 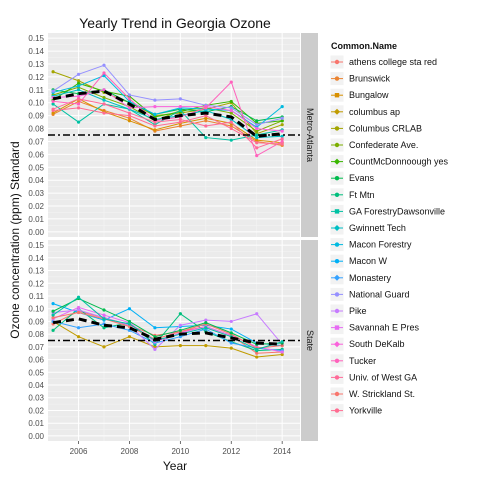 What do you see at coordinates (36, 141) in the screenshot?
I see `y-tick-label: 0.07` at bounding box center [36, 141].